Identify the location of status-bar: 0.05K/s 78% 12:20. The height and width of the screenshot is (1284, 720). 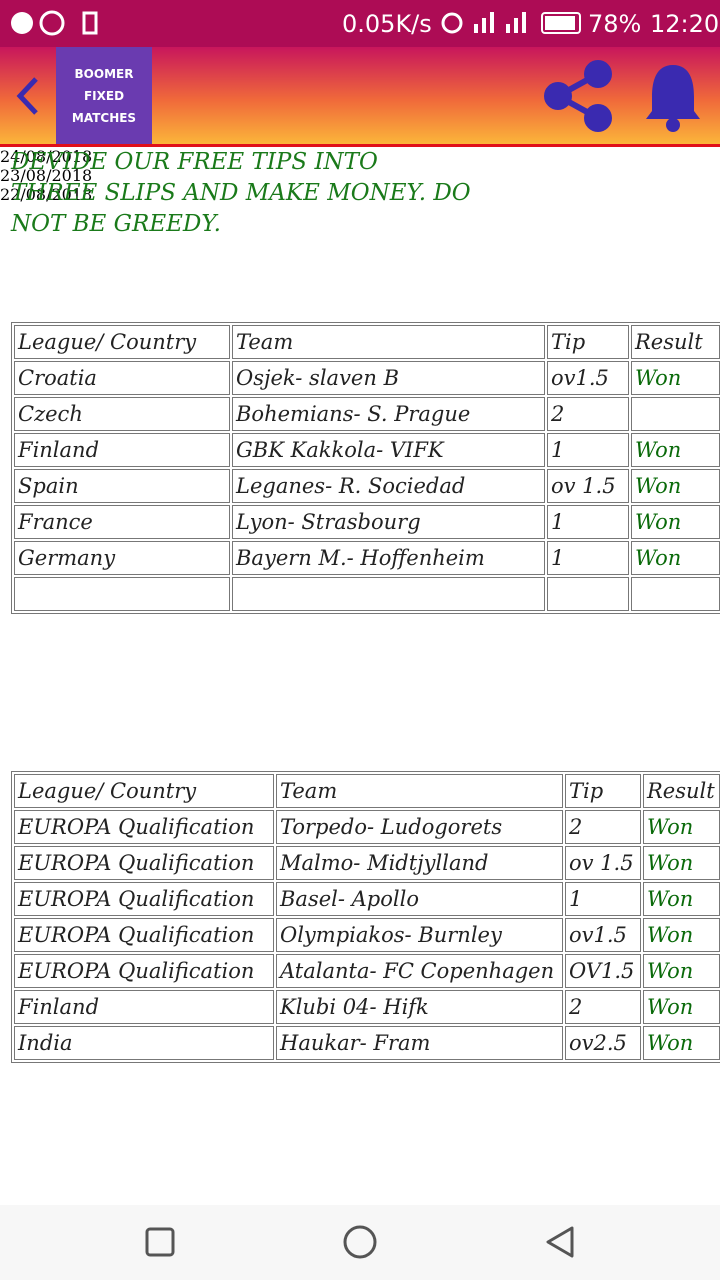
(360, 23).